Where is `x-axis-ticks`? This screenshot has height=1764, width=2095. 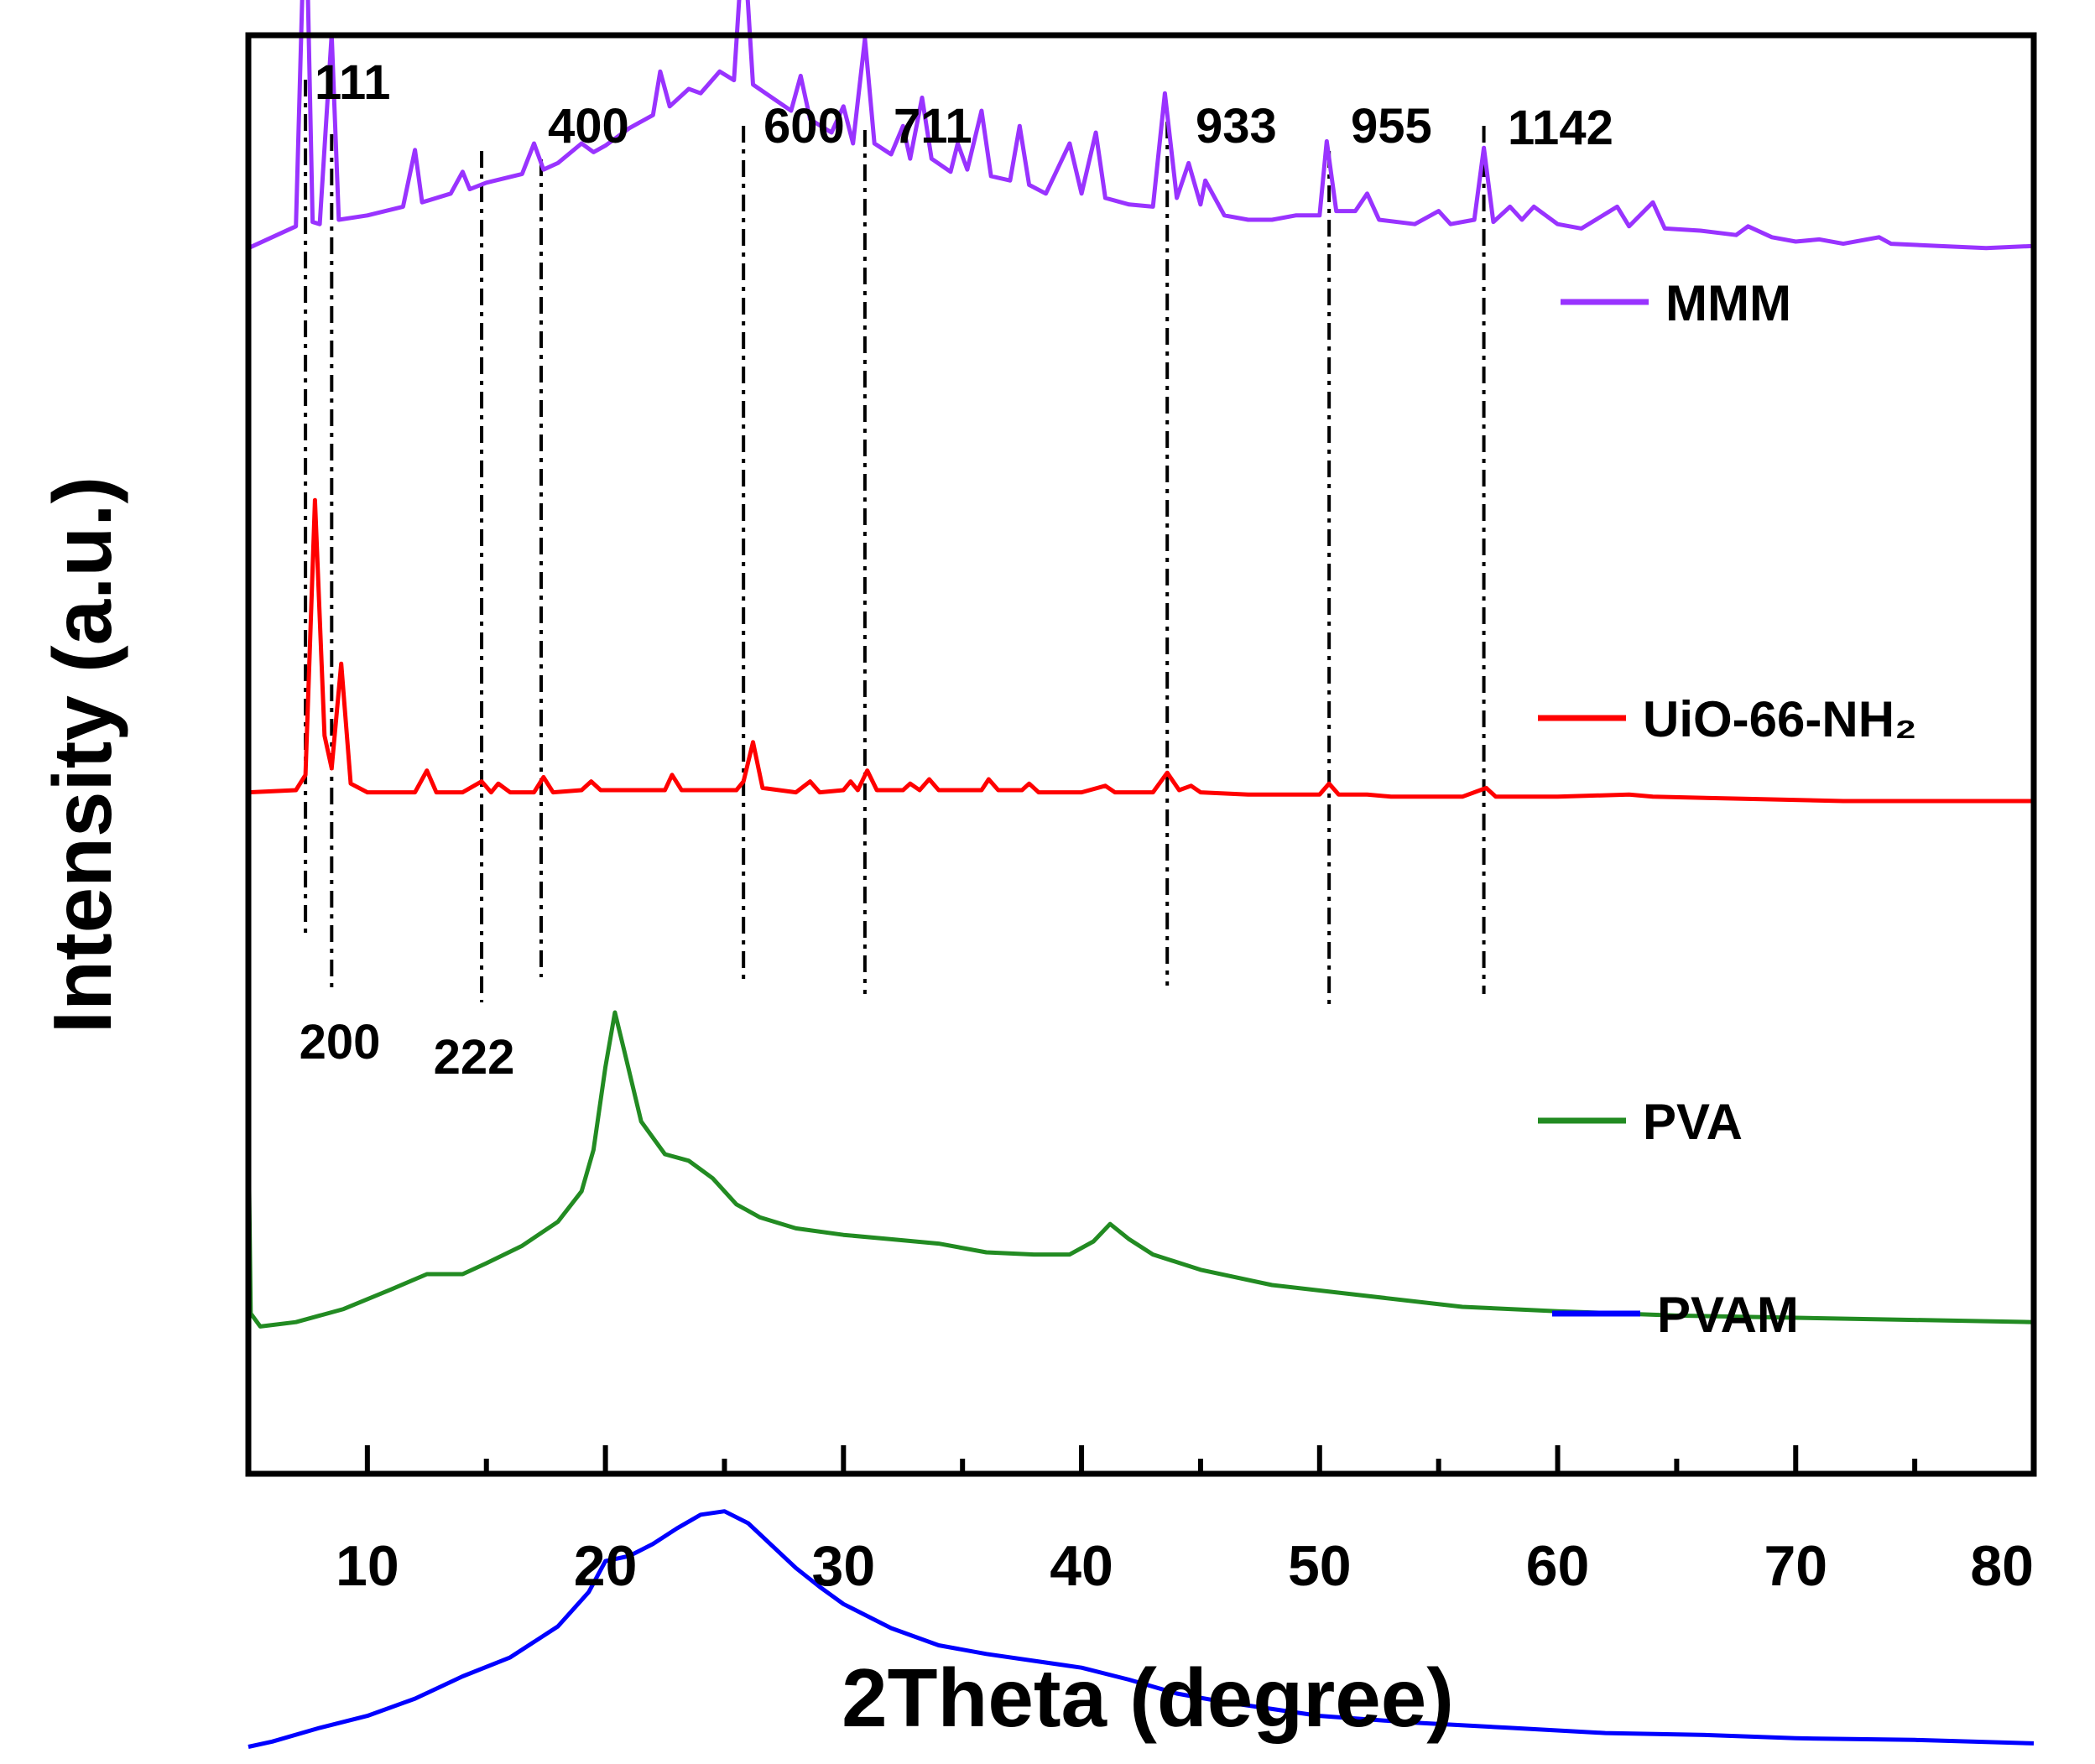
x-axis-ticks is located at coordinates (1200, 1459).